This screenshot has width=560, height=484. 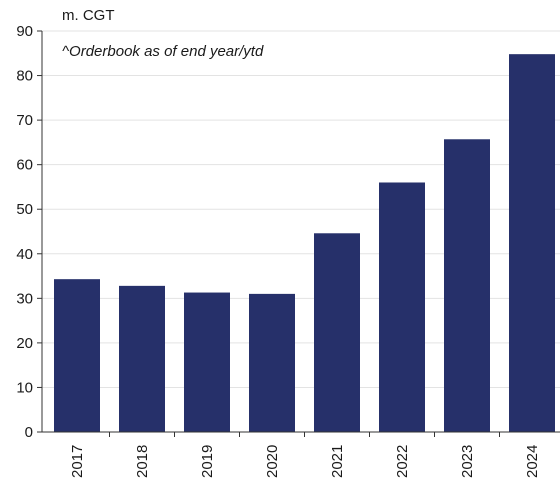 I want to click on bar-2021, so click(x=337, y=332).